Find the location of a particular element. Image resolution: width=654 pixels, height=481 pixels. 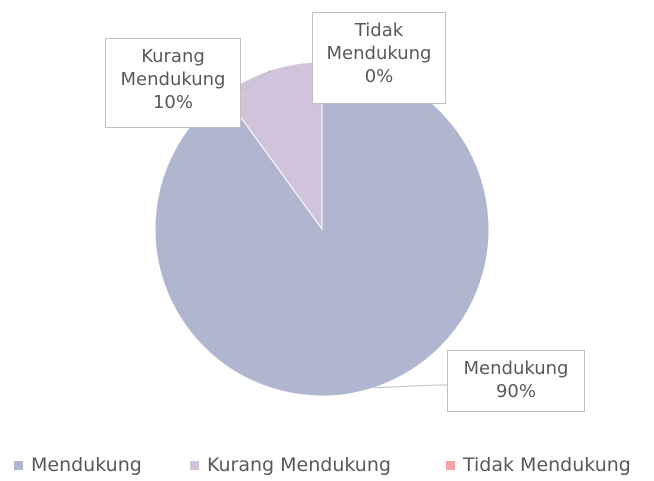

legend-item: Kurang Mendukung is located at coordinates (290, 465).